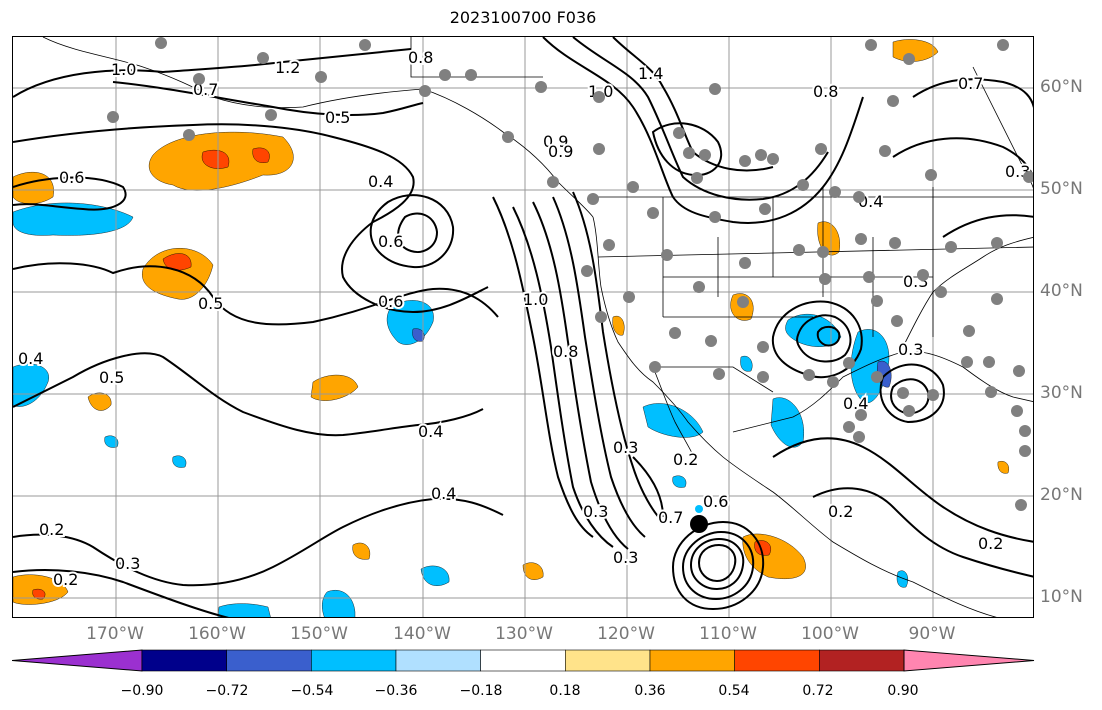 The image size is (1102, 710). What do you see at coordinates (728, 634) in the screenshot?
I see `lon-label: 110°W` at bounding box center [728, 634].